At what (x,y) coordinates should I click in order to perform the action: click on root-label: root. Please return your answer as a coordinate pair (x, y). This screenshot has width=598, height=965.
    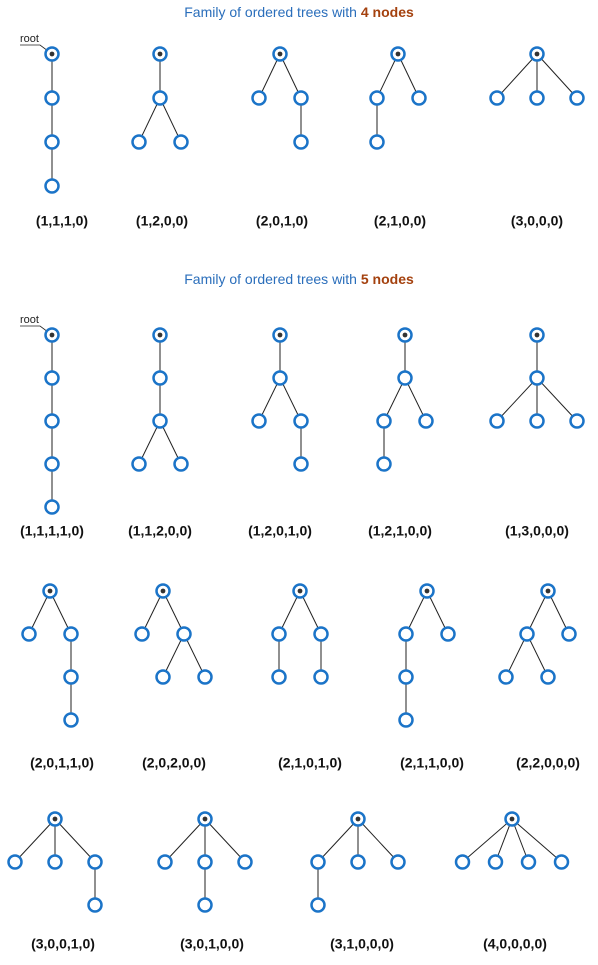
    Looking at the image, I should click on (29, 320).